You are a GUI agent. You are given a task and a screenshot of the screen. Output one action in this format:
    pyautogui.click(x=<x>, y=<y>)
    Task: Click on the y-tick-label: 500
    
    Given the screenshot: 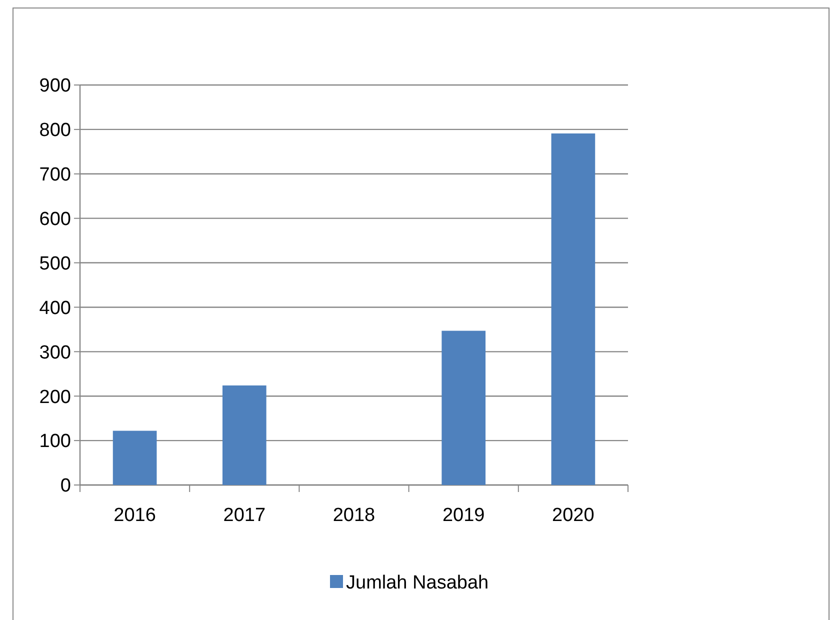 What is the action you would take?
    pyautogui.click(x=55, y=263)
    